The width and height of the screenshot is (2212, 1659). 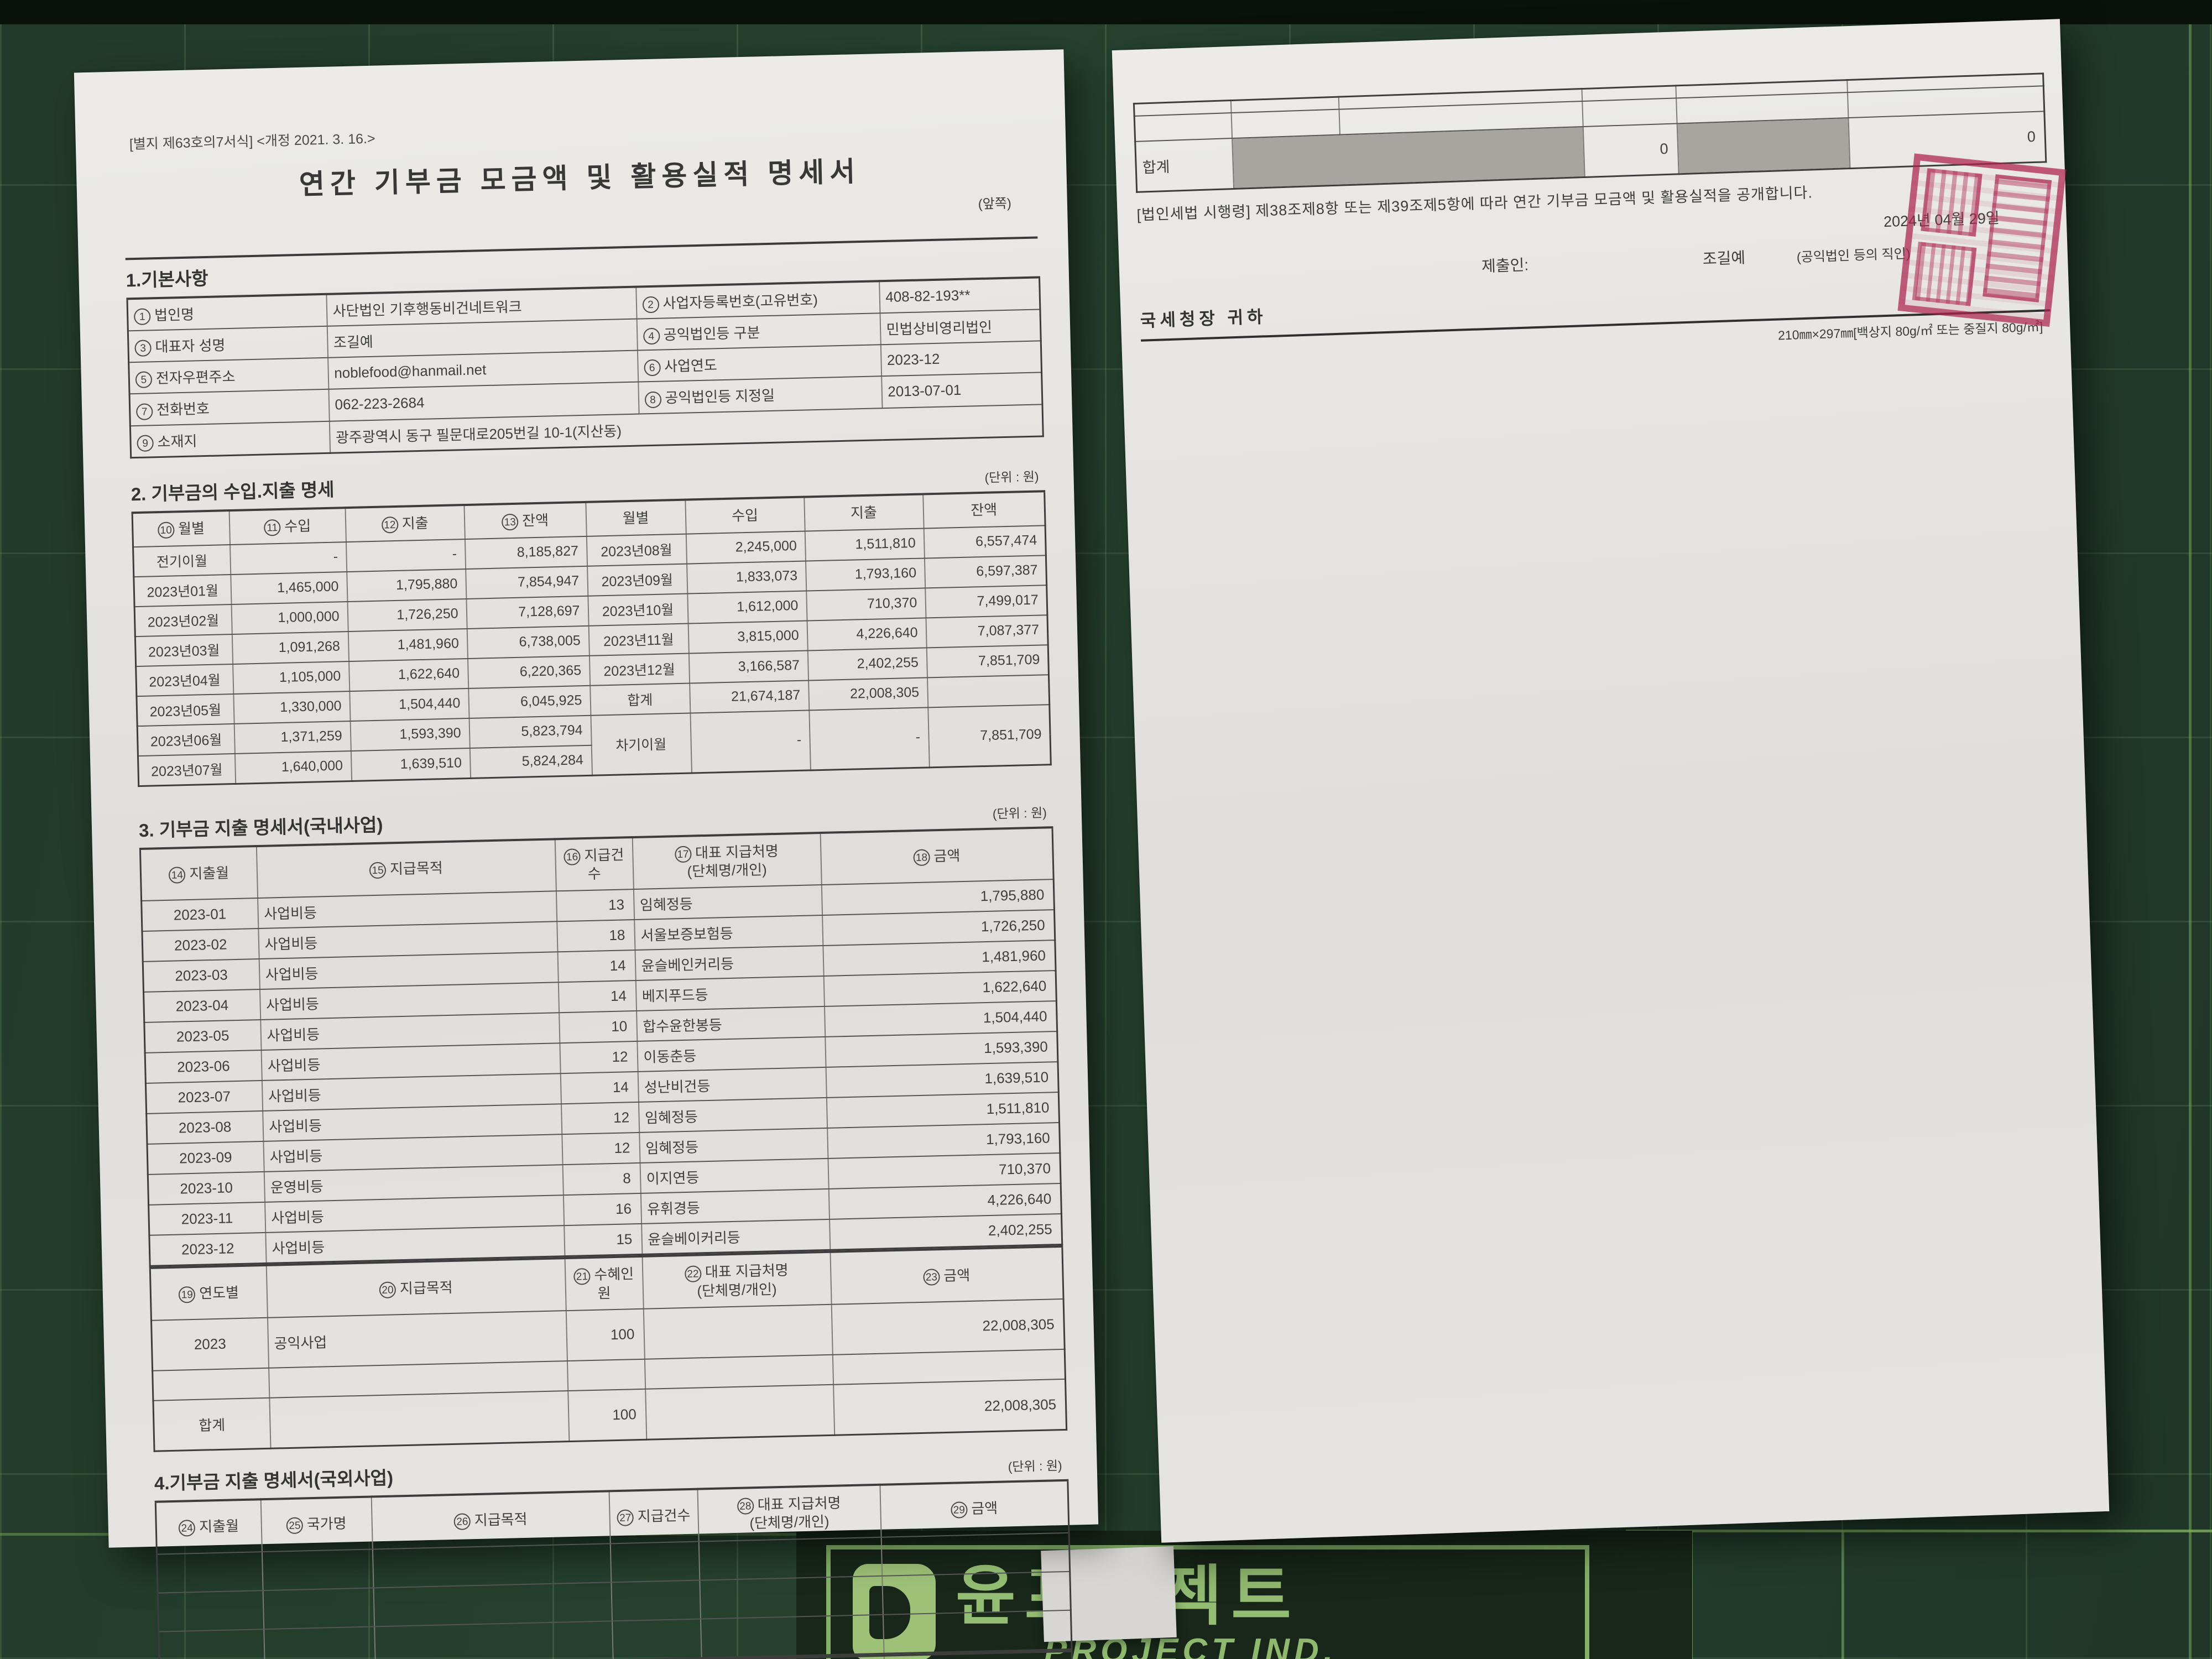 I want to click on table-cell: 18 금액, so click(x=937, y=856).